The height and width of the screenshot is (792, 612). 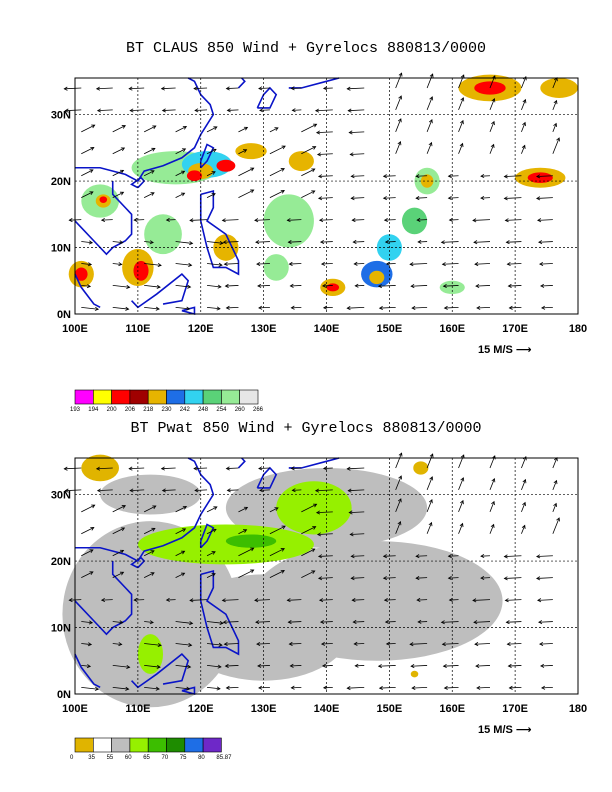 I want to click on bottom-colorbar-label: 80, so click(x=201, y=758).